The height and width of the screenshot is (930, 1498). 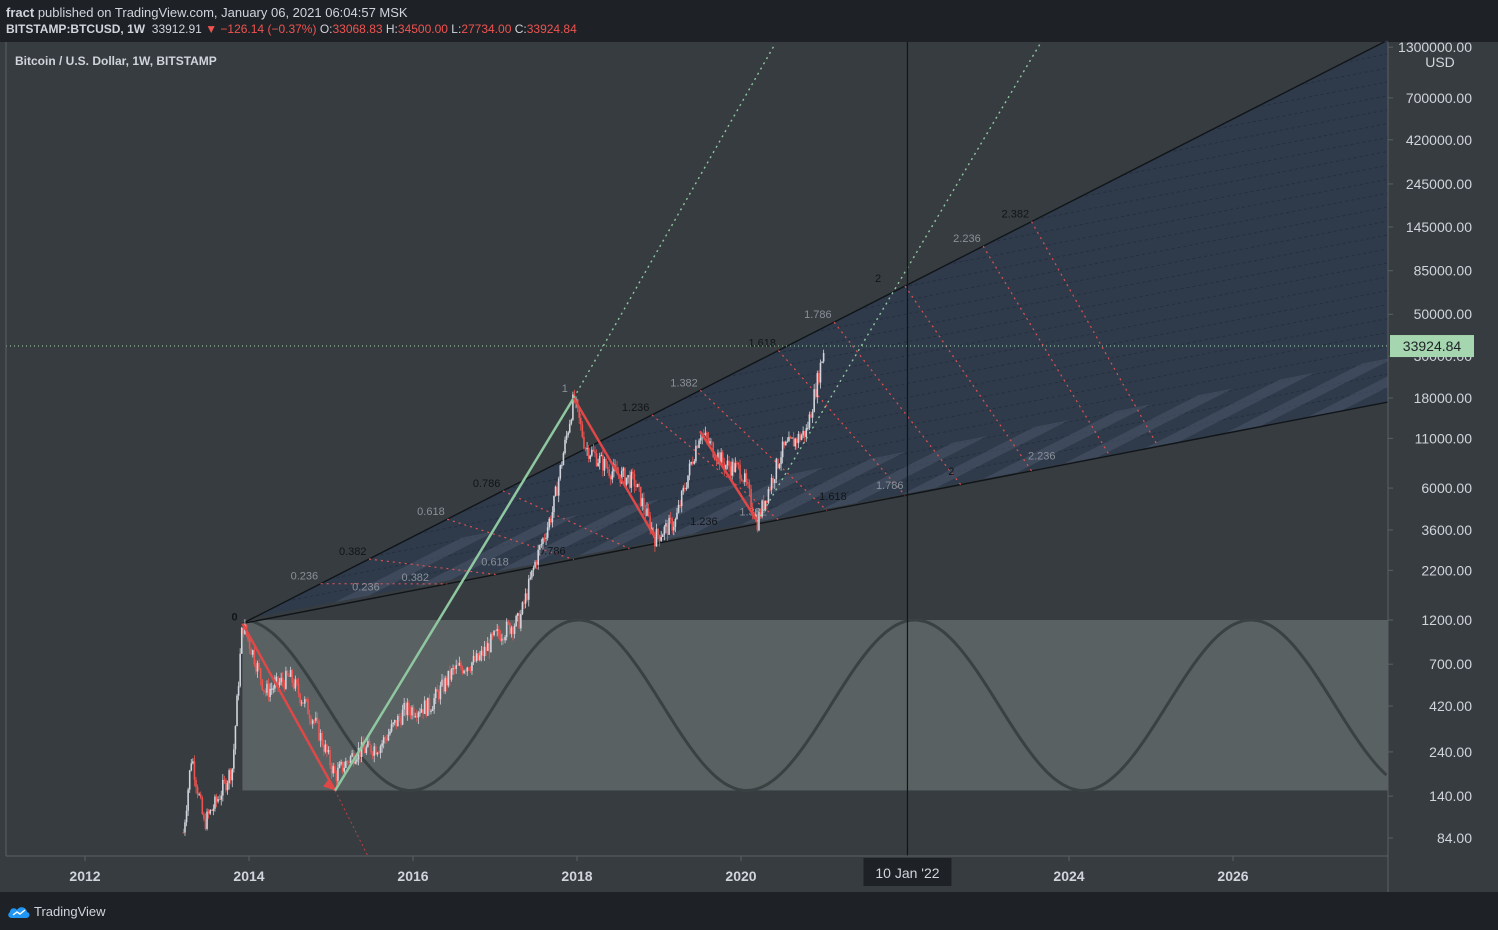 What do you see at coordinates (614, 467) in the screenshot?
I see `red-drop-line-2018` at bounding box center [614, 467].